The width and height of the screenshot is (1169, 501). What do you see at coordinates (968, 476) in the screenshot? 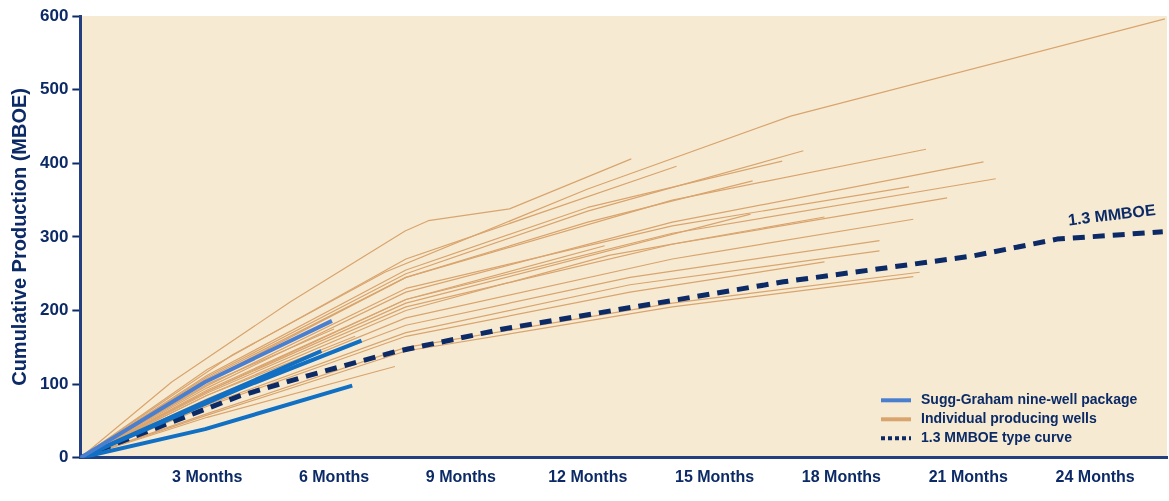
I see `x-tick-label: 21 Months` at bounding box center [968, 476].